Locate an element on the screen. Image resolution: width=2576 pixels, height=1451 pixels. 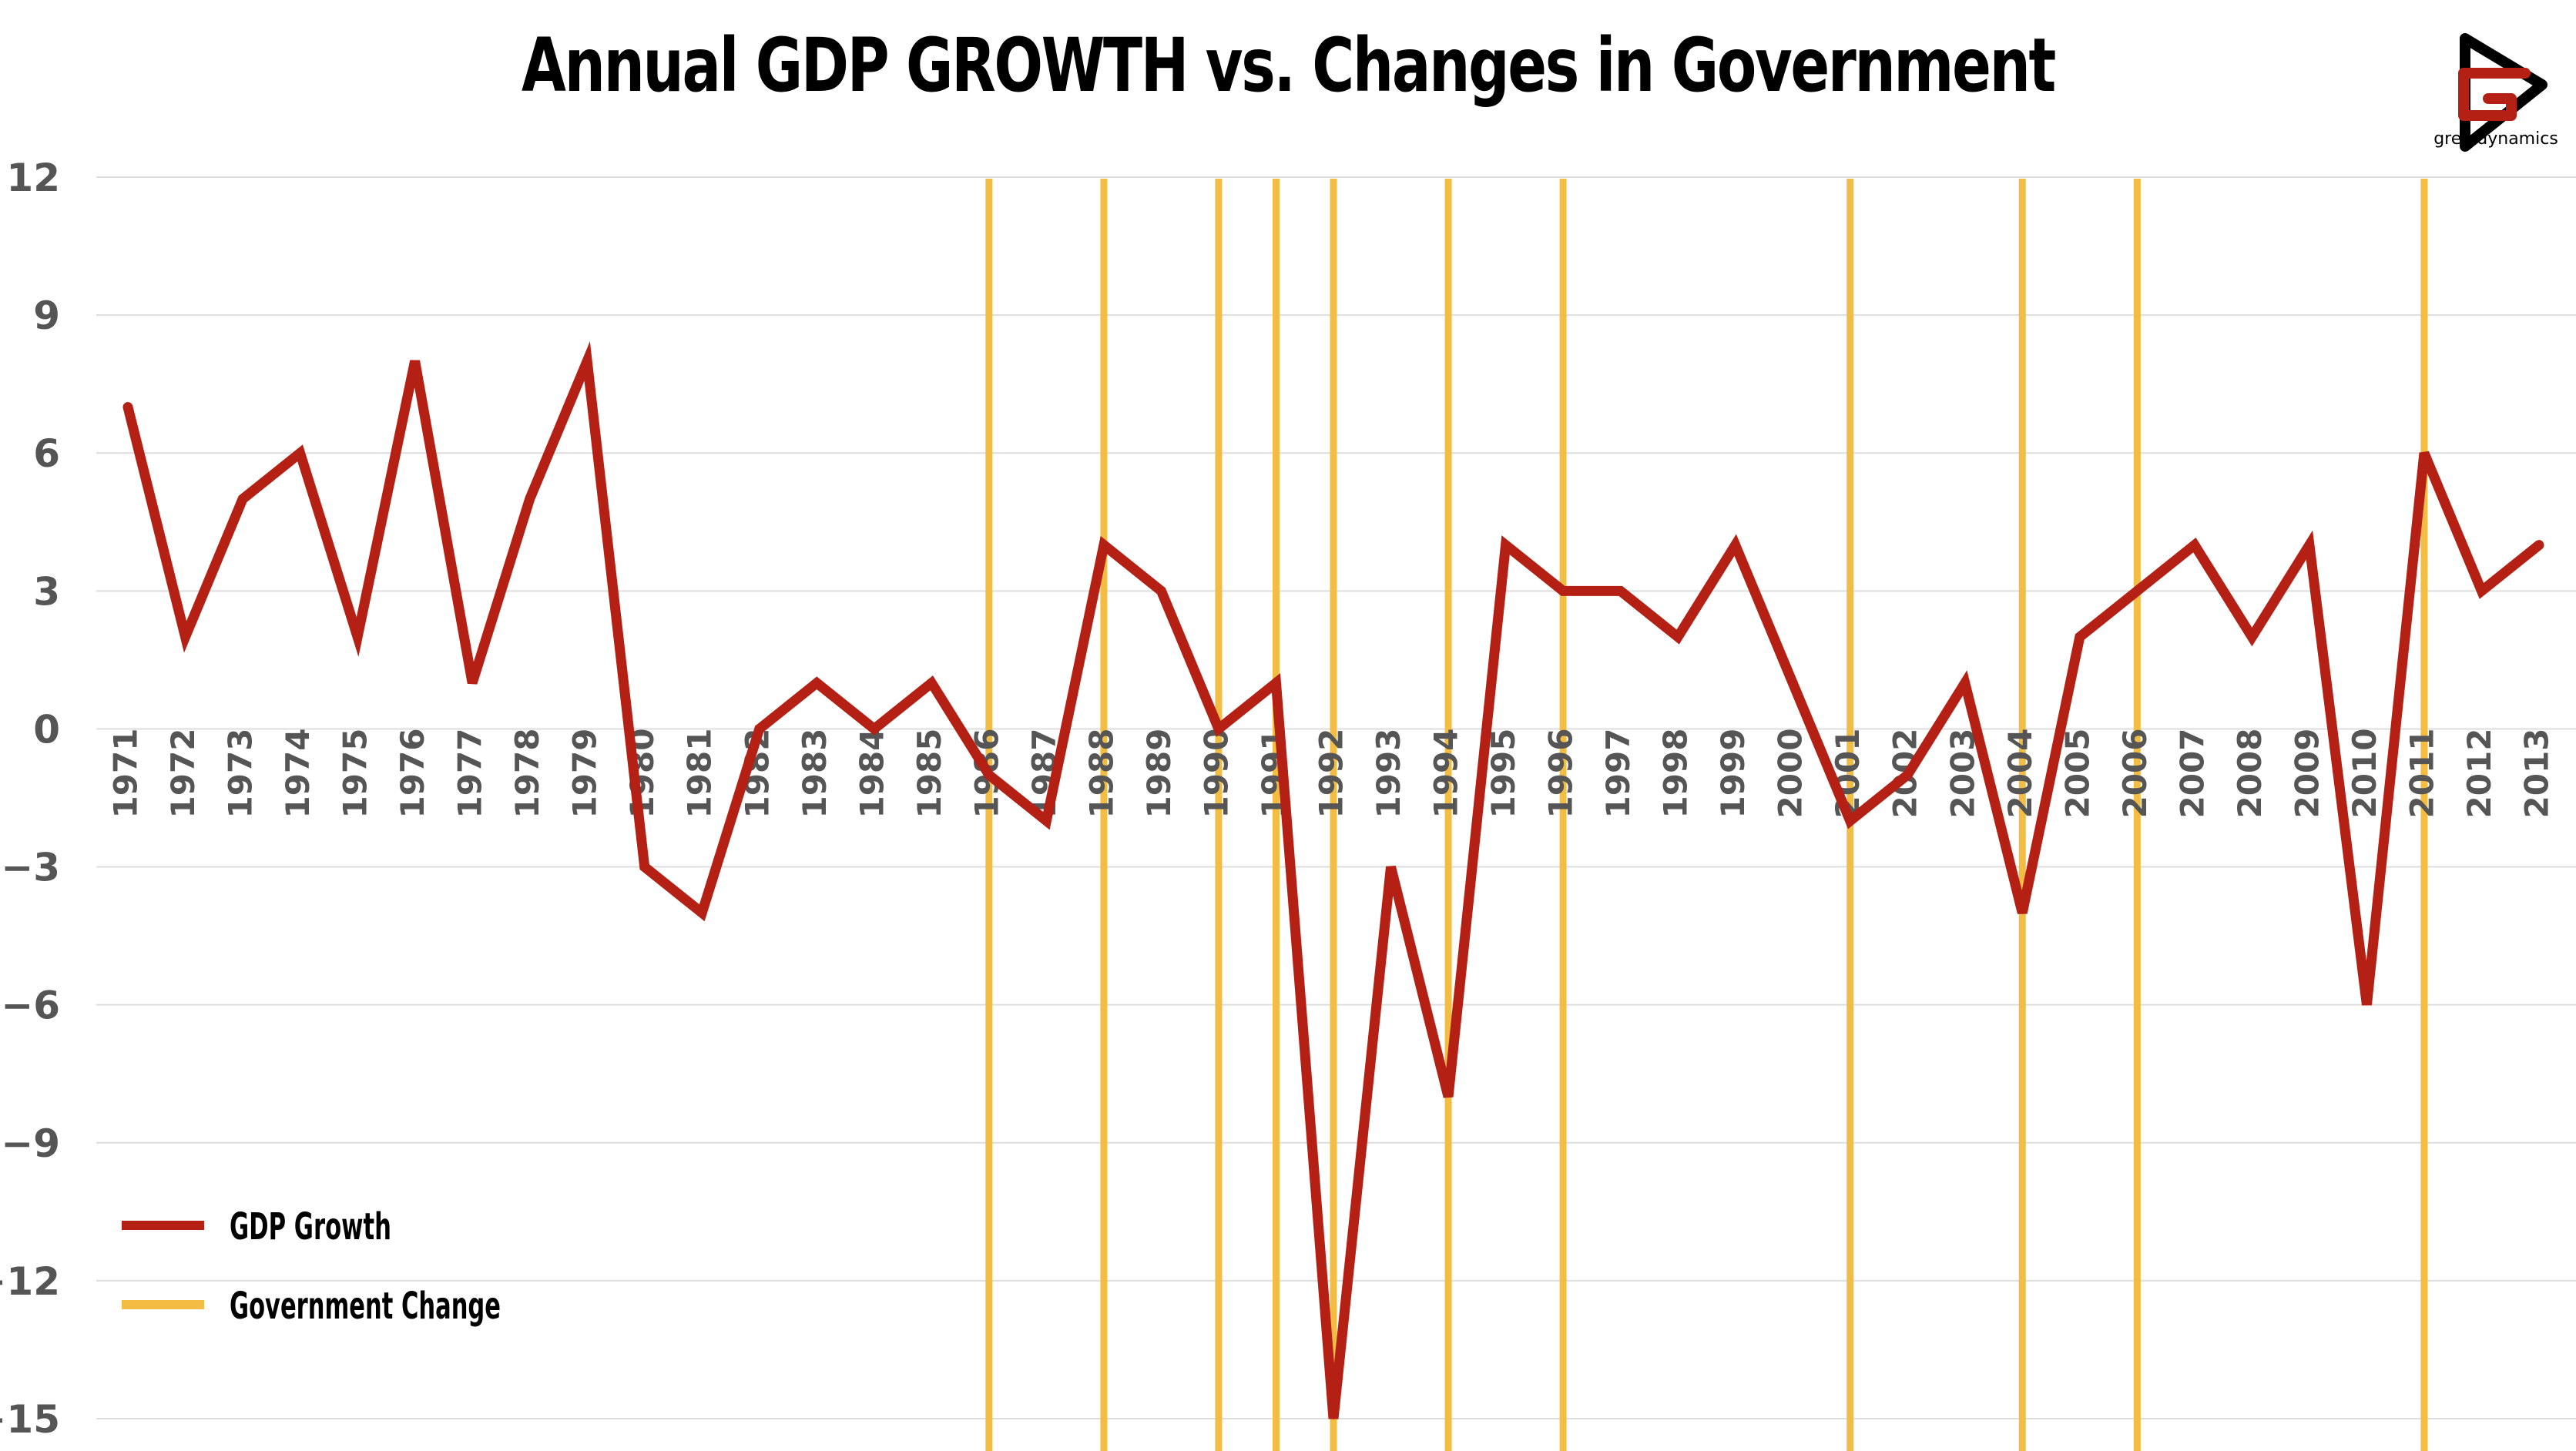
x-tick-label: 1999 is located at coordinates (1733, 774).